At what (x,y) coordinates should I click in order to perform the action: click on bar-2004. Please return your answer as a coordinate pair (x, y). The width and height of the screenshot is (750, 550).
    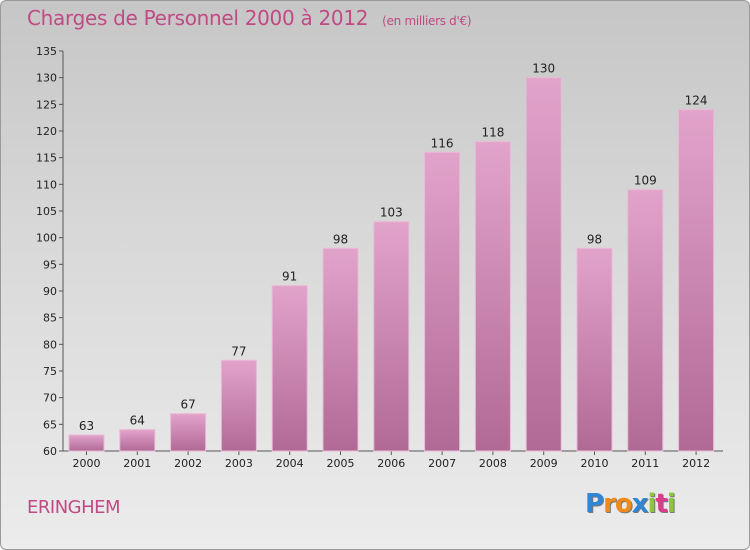
    Looking at the image, I should click on (289, 368).